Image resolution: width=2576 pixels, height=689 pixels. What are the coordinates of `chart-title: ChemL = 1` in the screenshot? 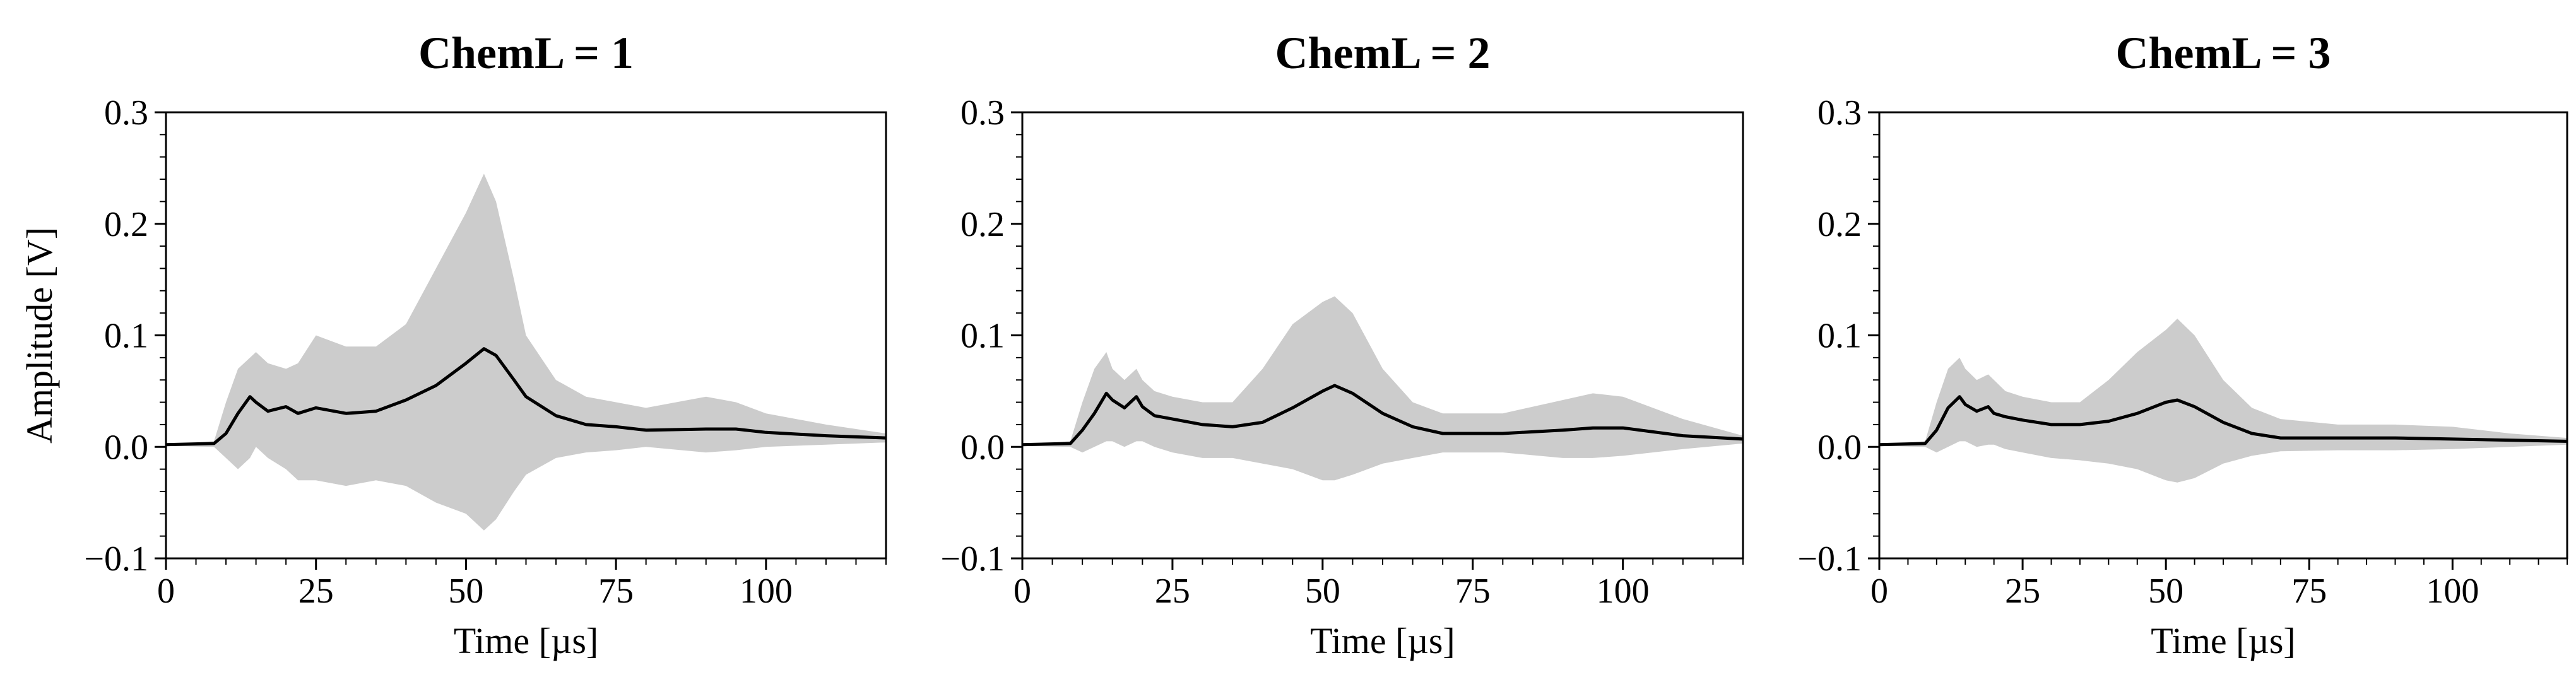 It's located at (526, 53).